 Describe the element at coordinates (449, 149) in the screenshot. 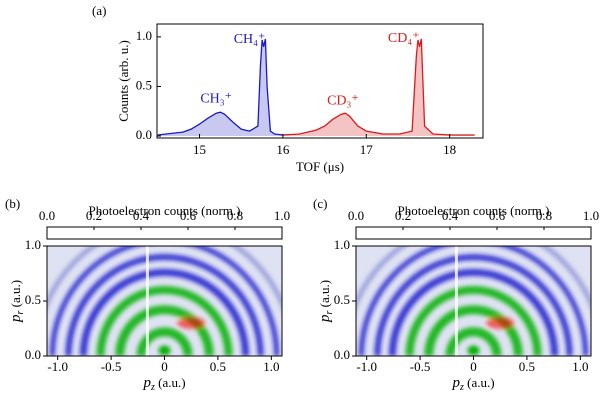

I see `x-tick-label: 18` at that location.